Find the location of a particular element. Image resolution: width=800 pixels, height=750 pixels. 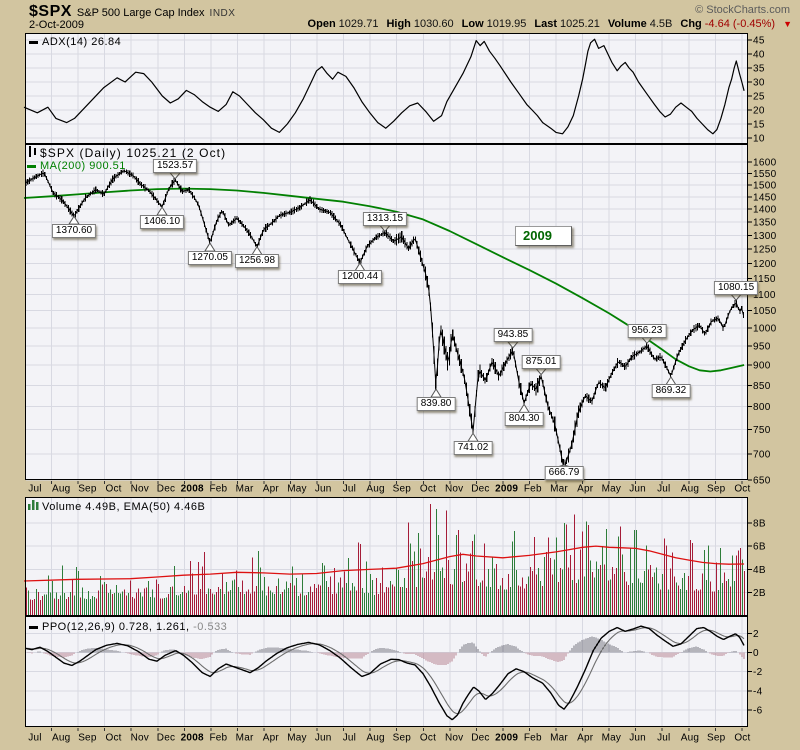

price-annotation: 1270.05 is located at coordinates (209, 257).